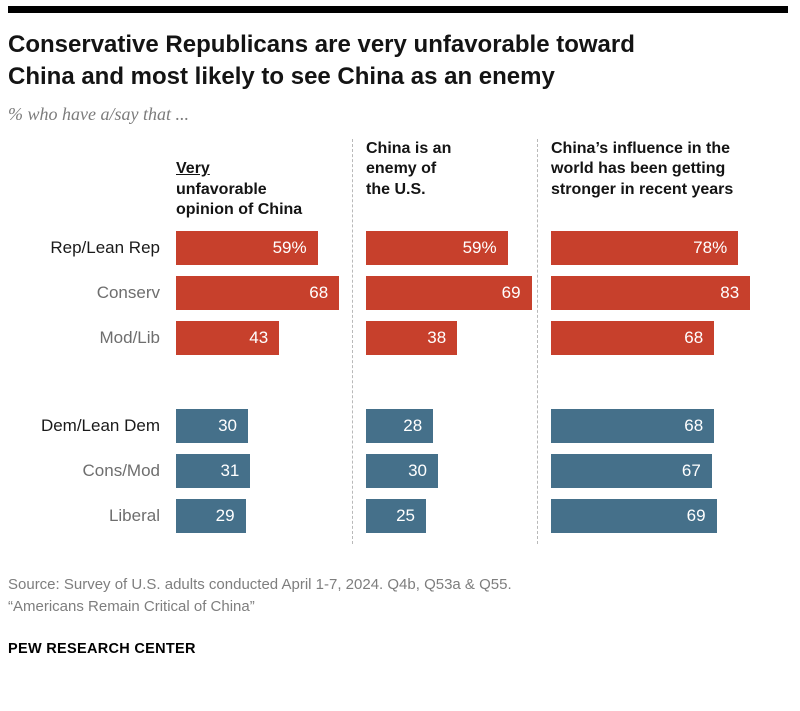  What do you see at coordinates (264, 470) in the screenshot?
I see `bar-row: 31` at bounding box center [264, 470].